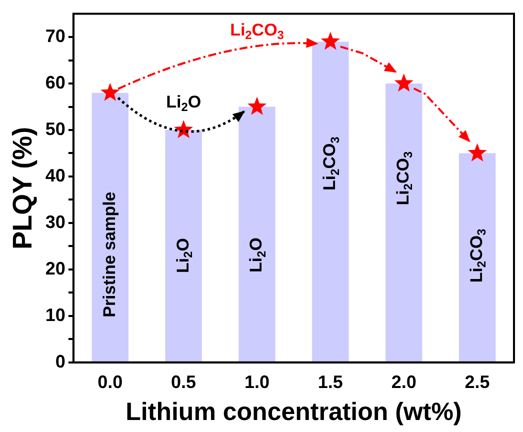  I want to click on y-tick-label: 30, so click(55, 222).